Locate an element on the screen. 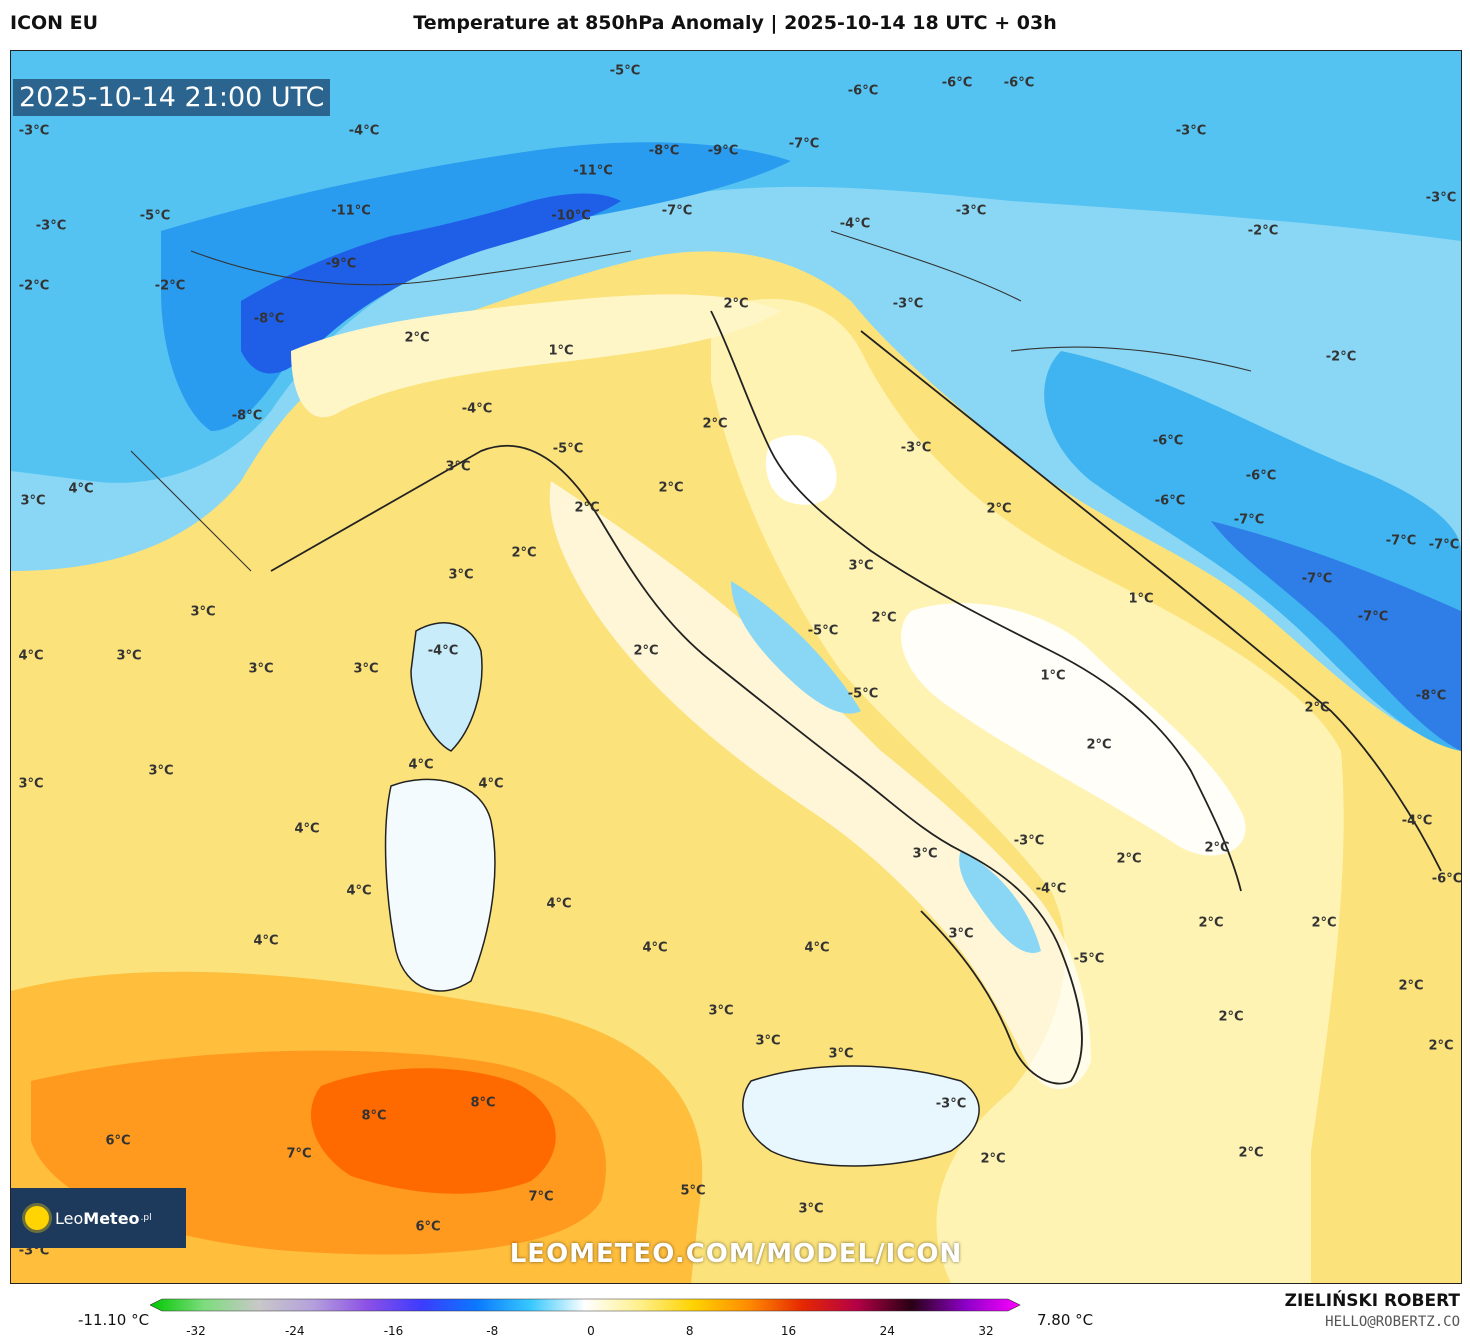 This screenshot has height=1338, width=1470. temperature-label: -10°C is located at coordinates (571, 216).